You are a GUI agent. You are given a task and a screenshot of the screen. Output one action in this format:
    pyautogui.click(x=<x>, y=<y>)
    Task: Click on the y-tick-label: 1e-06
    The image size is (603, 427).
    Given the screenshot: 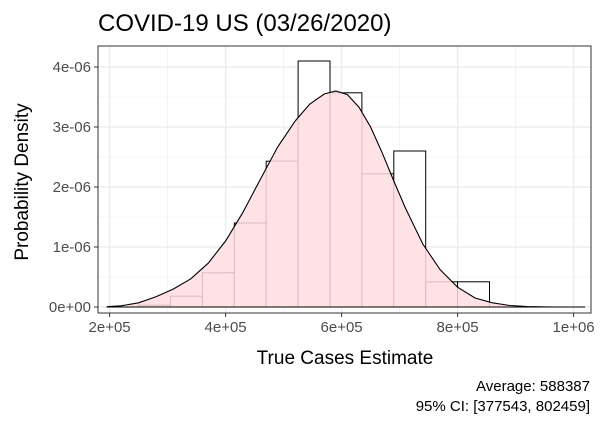 What is the action you would take?
    pyautogui.click(x=72, y=247)
    